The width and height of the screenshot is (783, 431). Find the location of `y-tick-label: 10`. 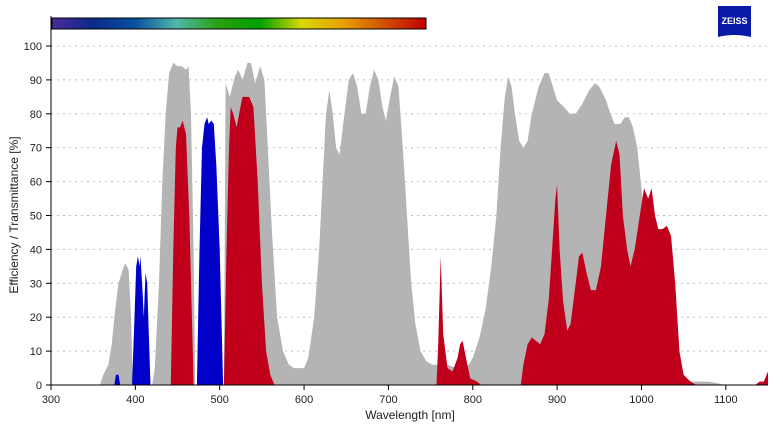

y-tick-label: 10 is located at coordinates (36, 352).